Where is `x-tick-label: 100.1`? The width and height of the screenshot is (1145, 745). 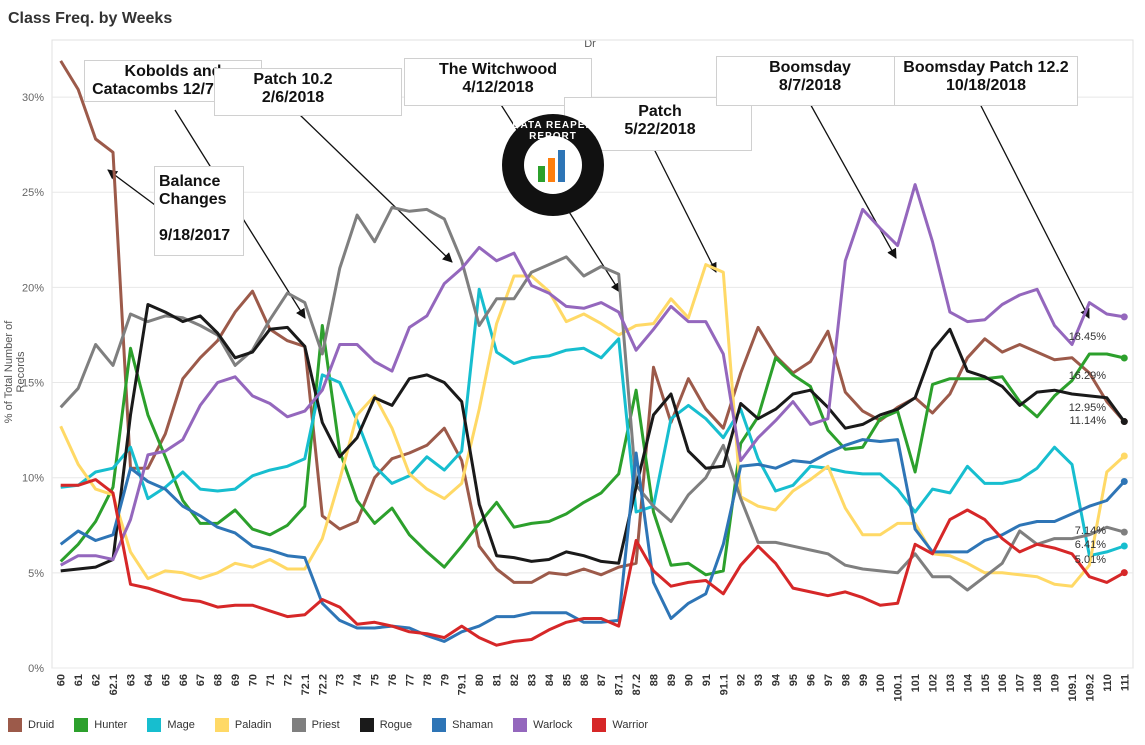 x-tick-label: 100.1 is located at coordinates (899, 688).